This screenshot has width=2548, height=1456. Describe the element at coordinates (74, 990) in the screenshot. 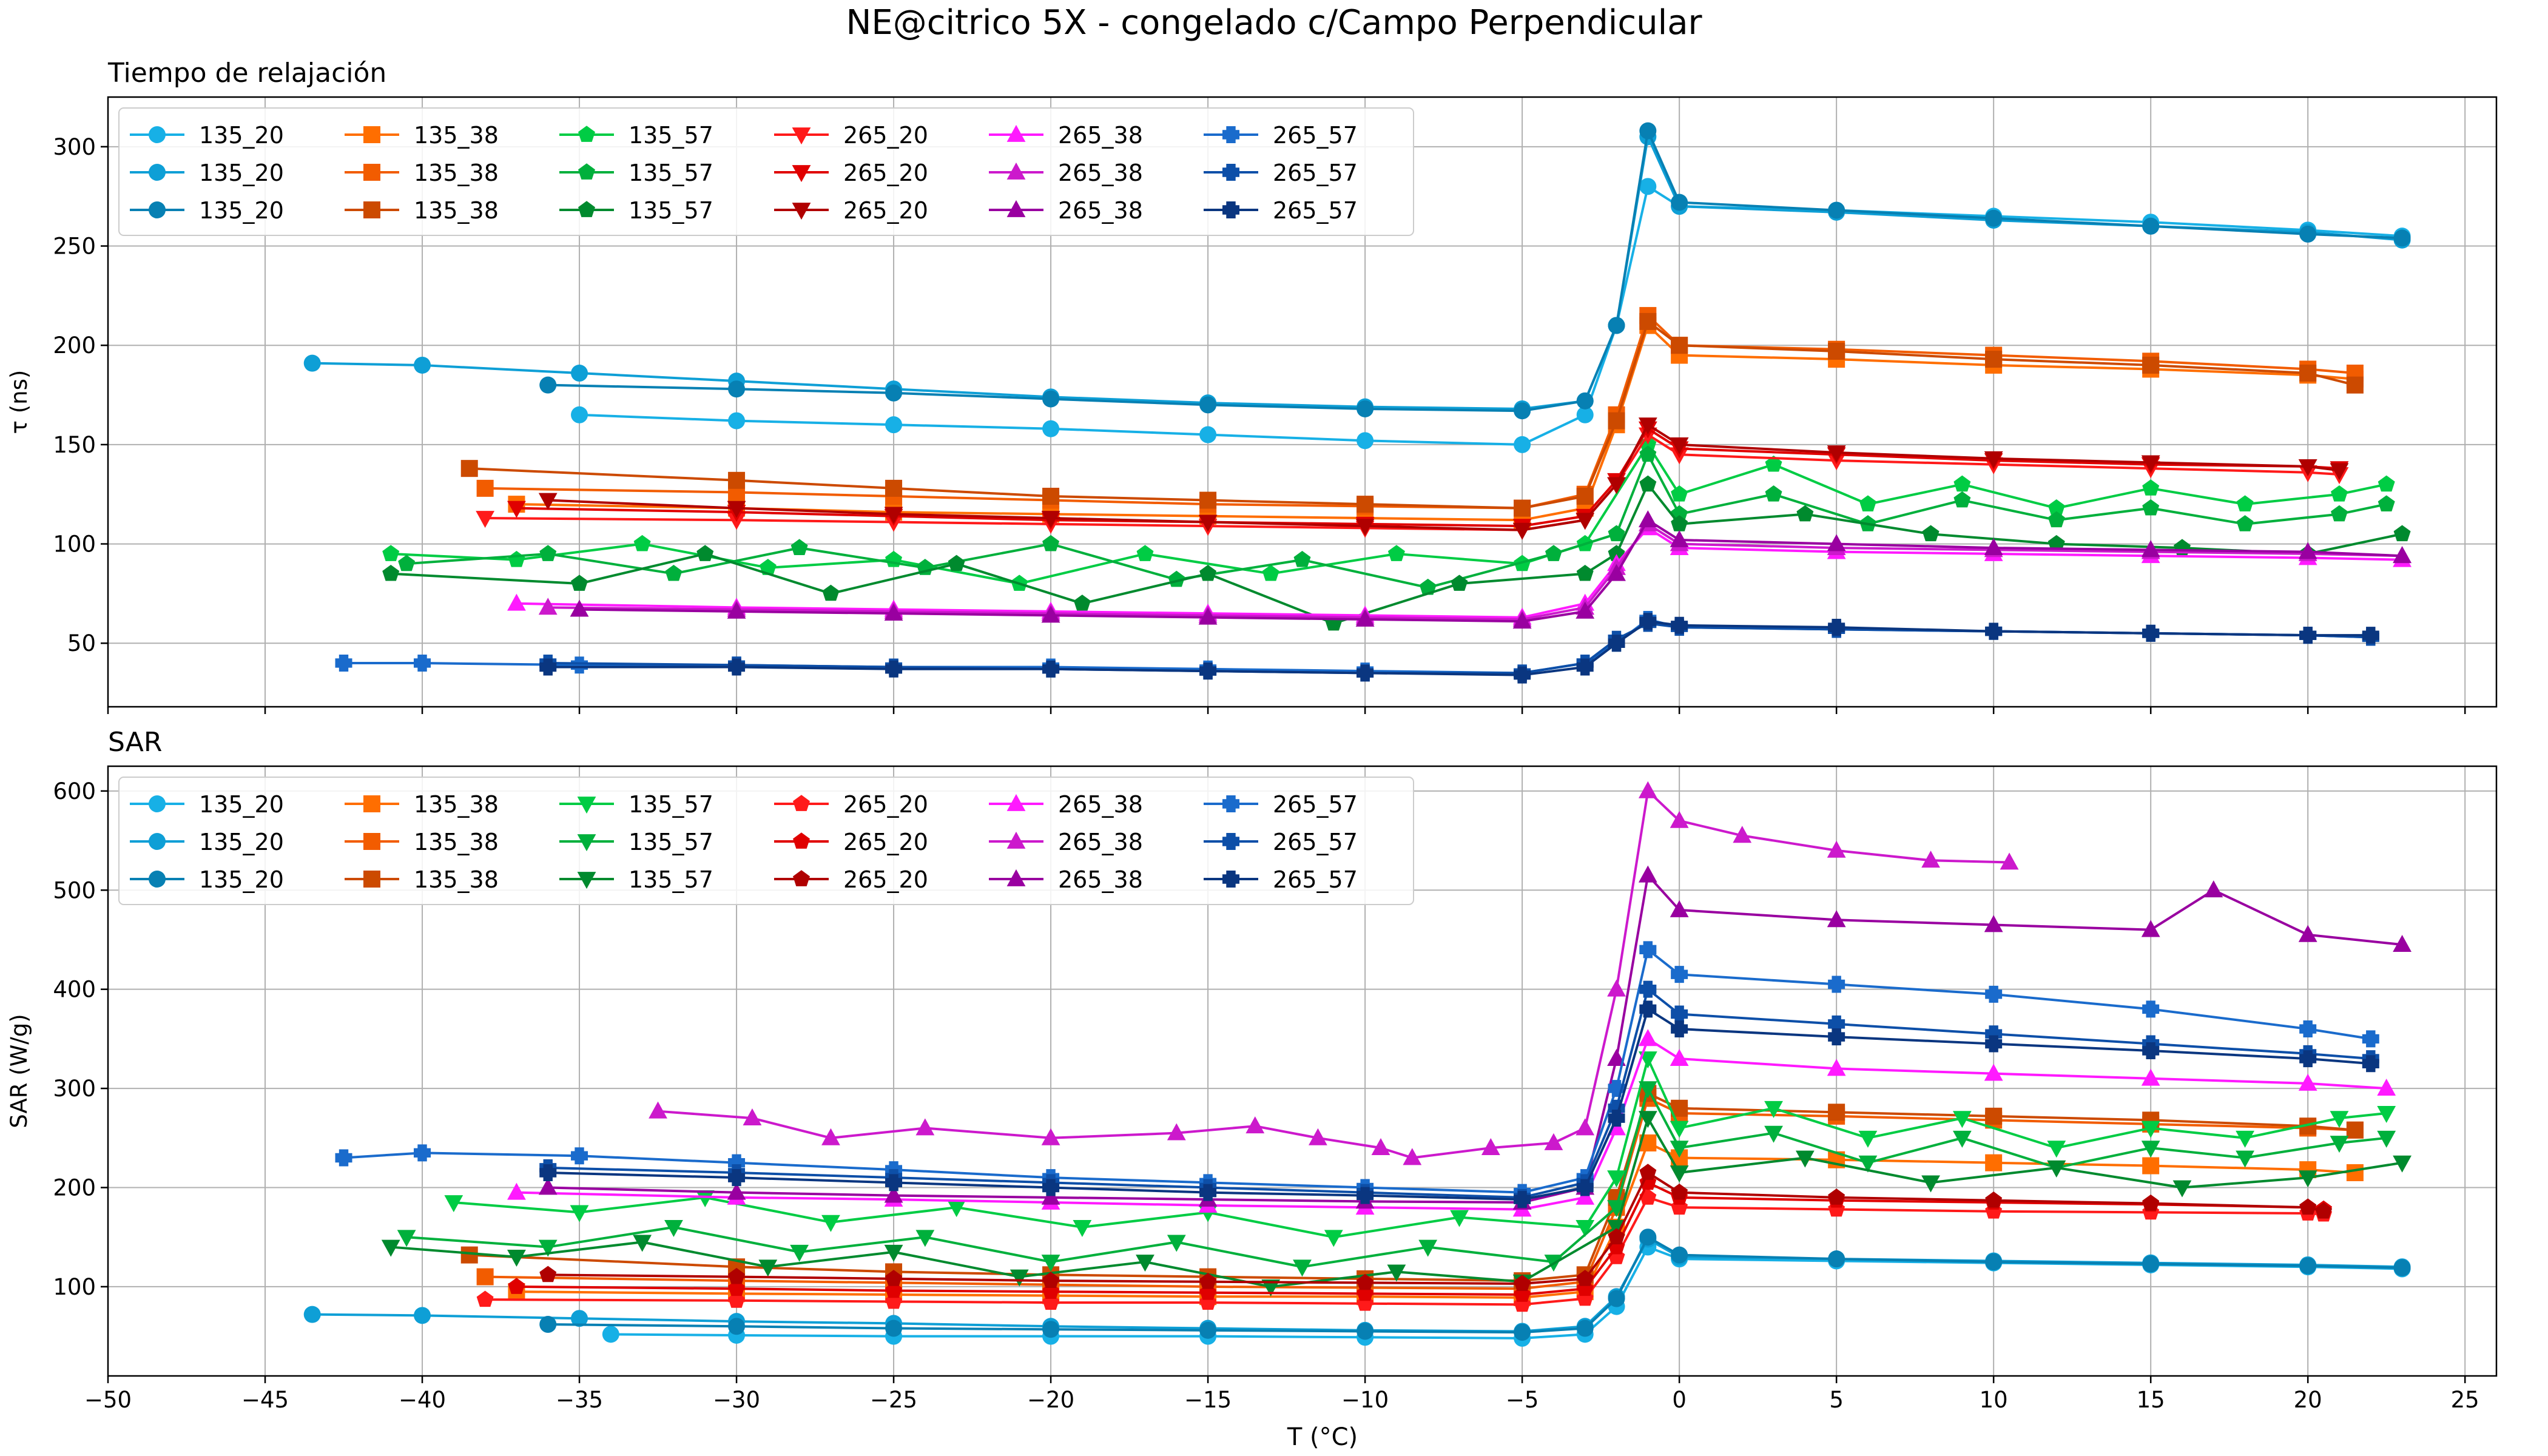

I see `y-tick-label: 400` at that location.